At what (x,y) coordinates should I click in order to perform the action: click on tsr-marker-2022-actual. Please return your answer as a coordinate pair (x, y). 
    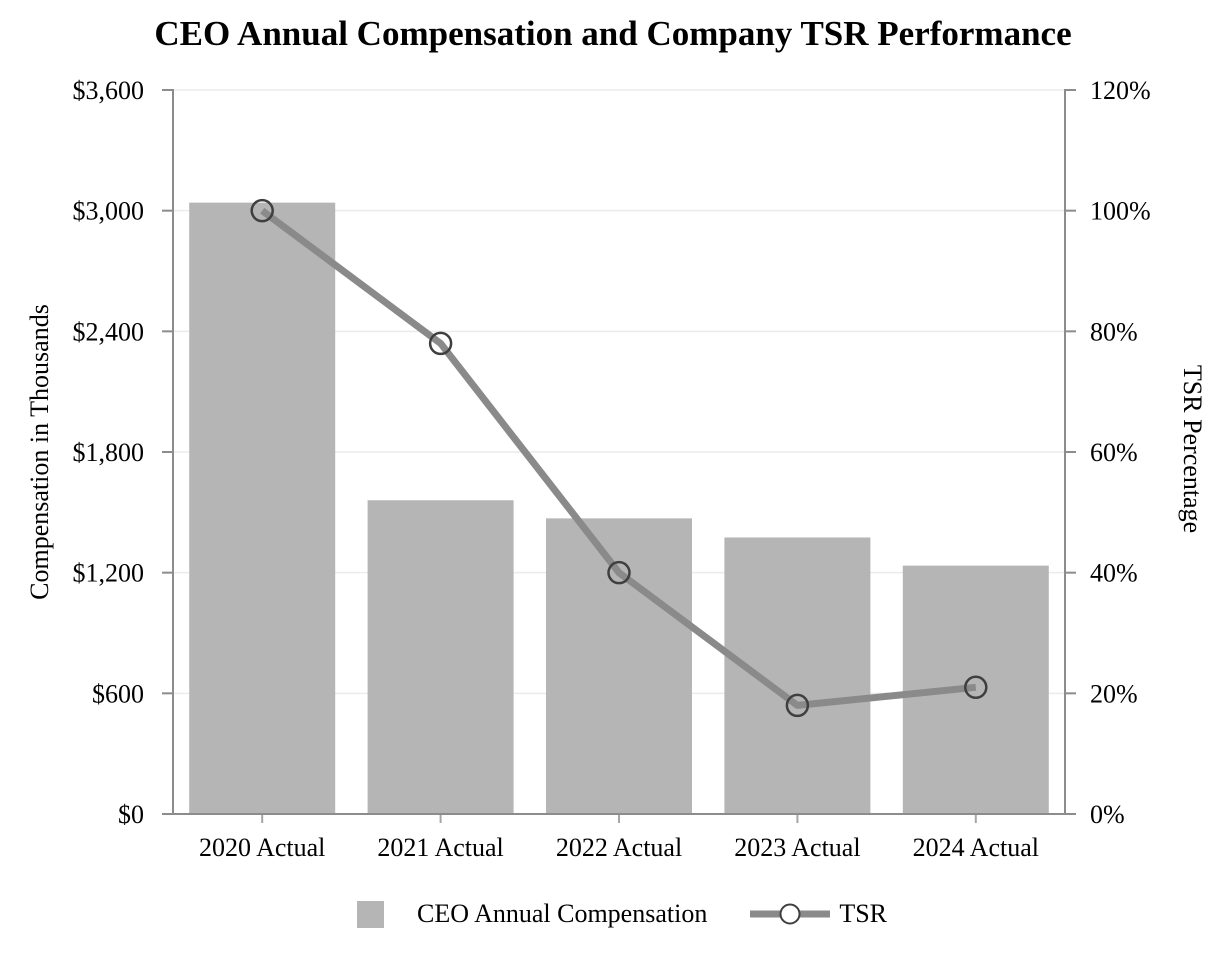
    Looking at the image, I should click on (619, 572).